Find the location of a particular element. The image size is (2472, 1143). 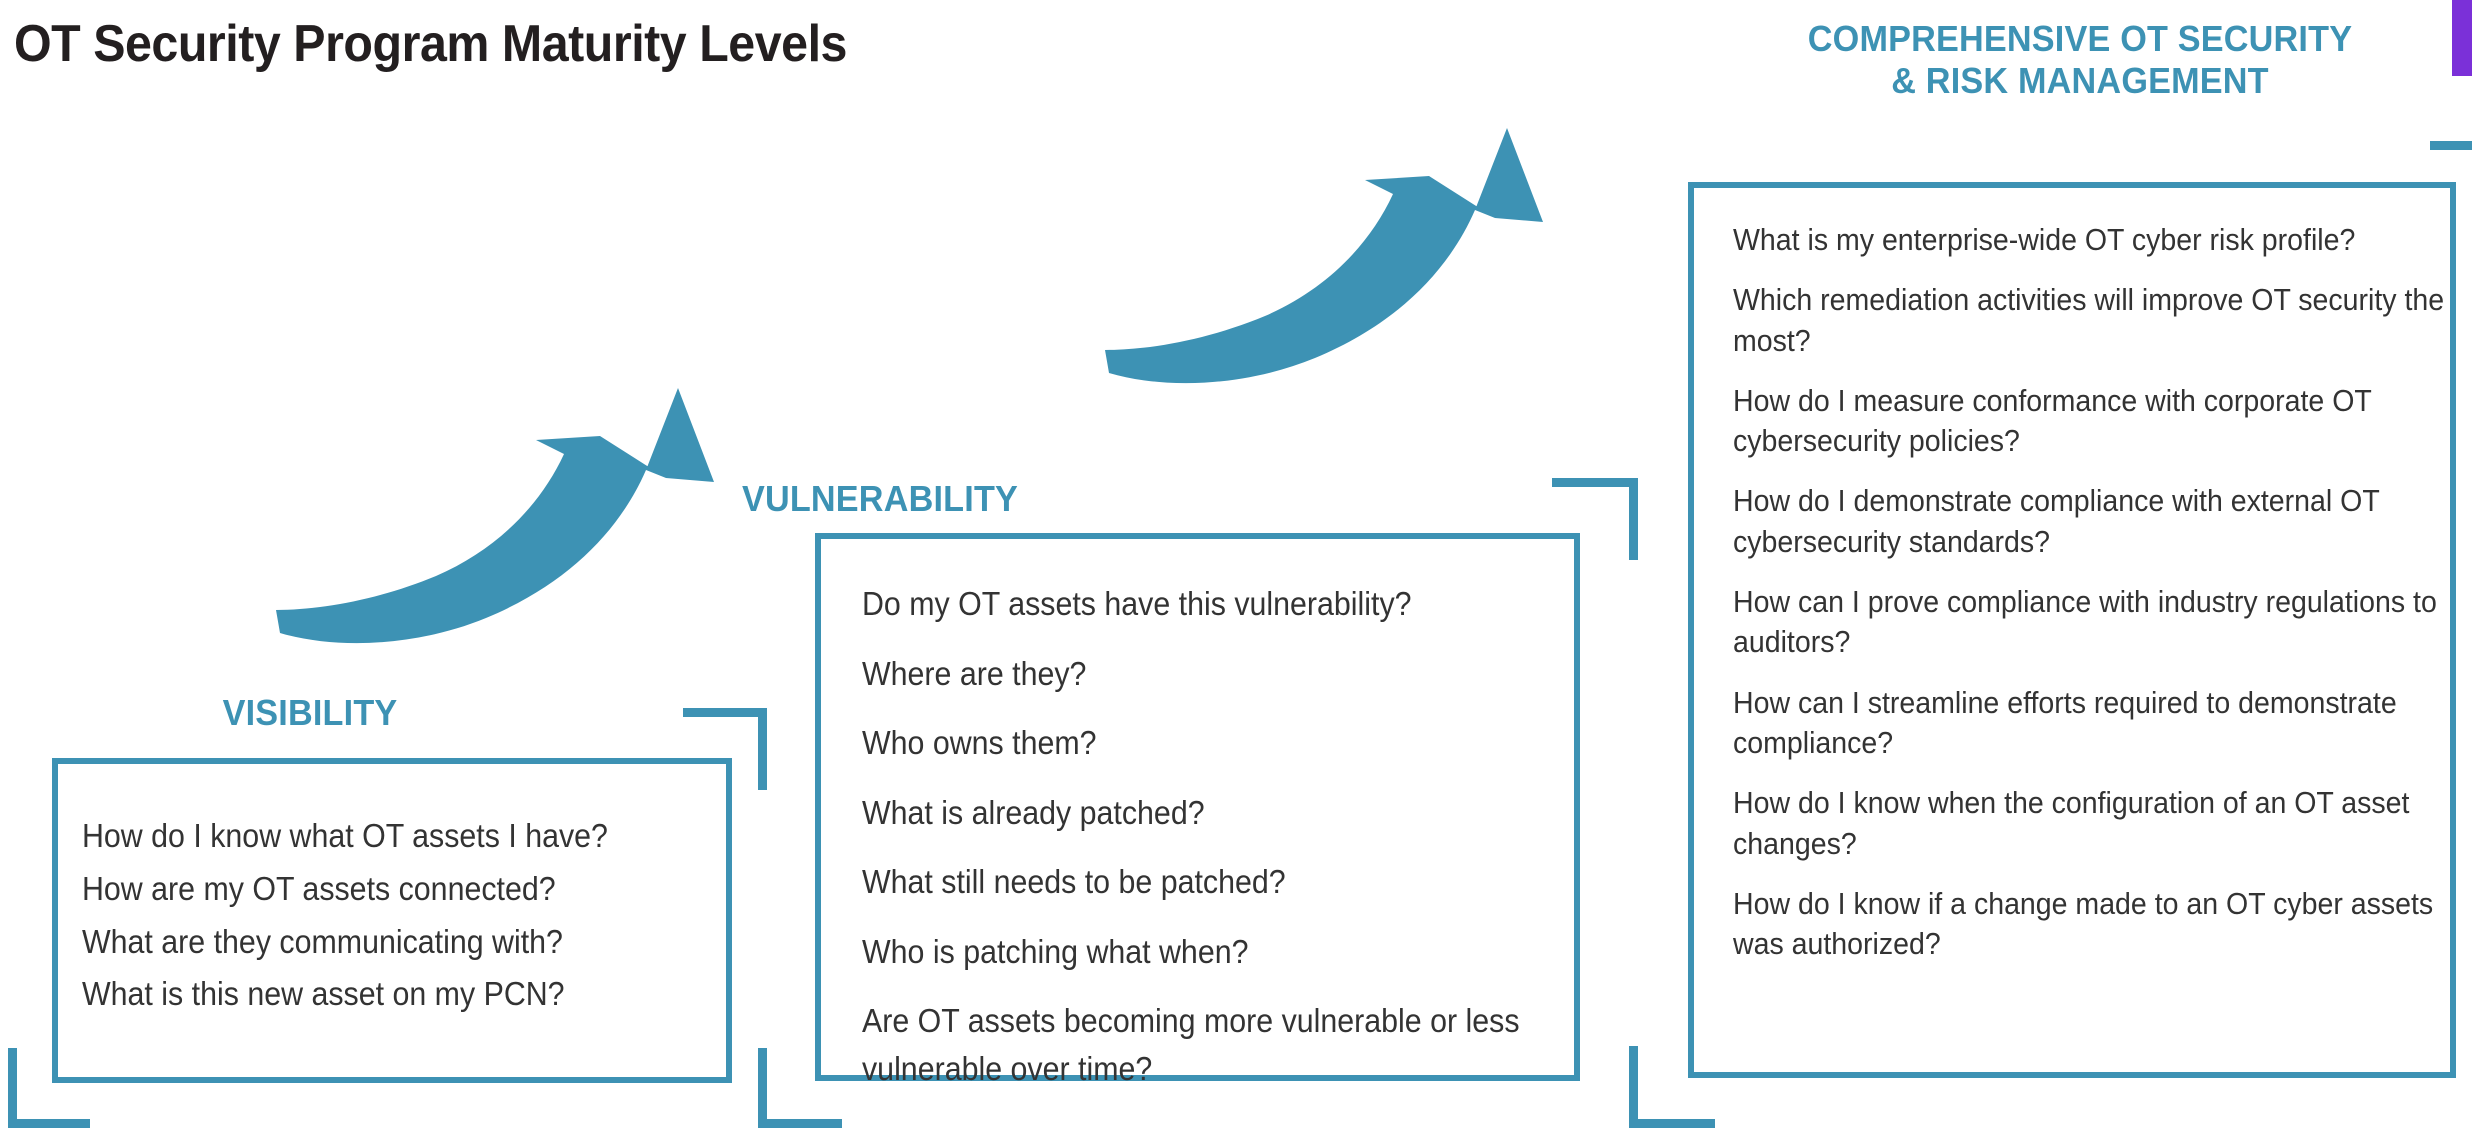

question-item: What still needs to be patched? is located at coordinates (1074, 882).